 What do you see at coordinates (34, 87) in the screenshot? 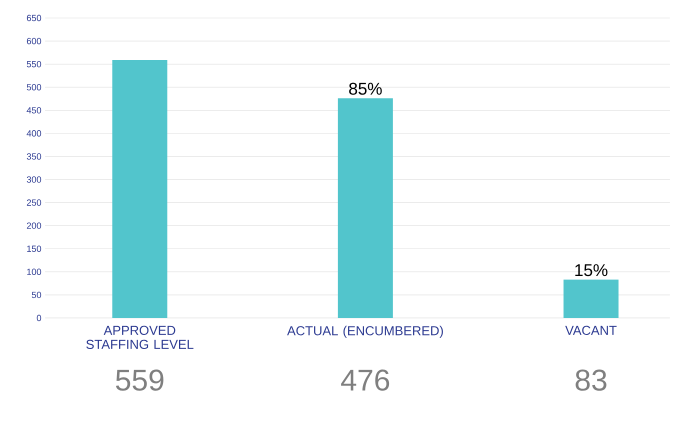
I see `y-tick-label: 500` at bounding box center [34, 87].